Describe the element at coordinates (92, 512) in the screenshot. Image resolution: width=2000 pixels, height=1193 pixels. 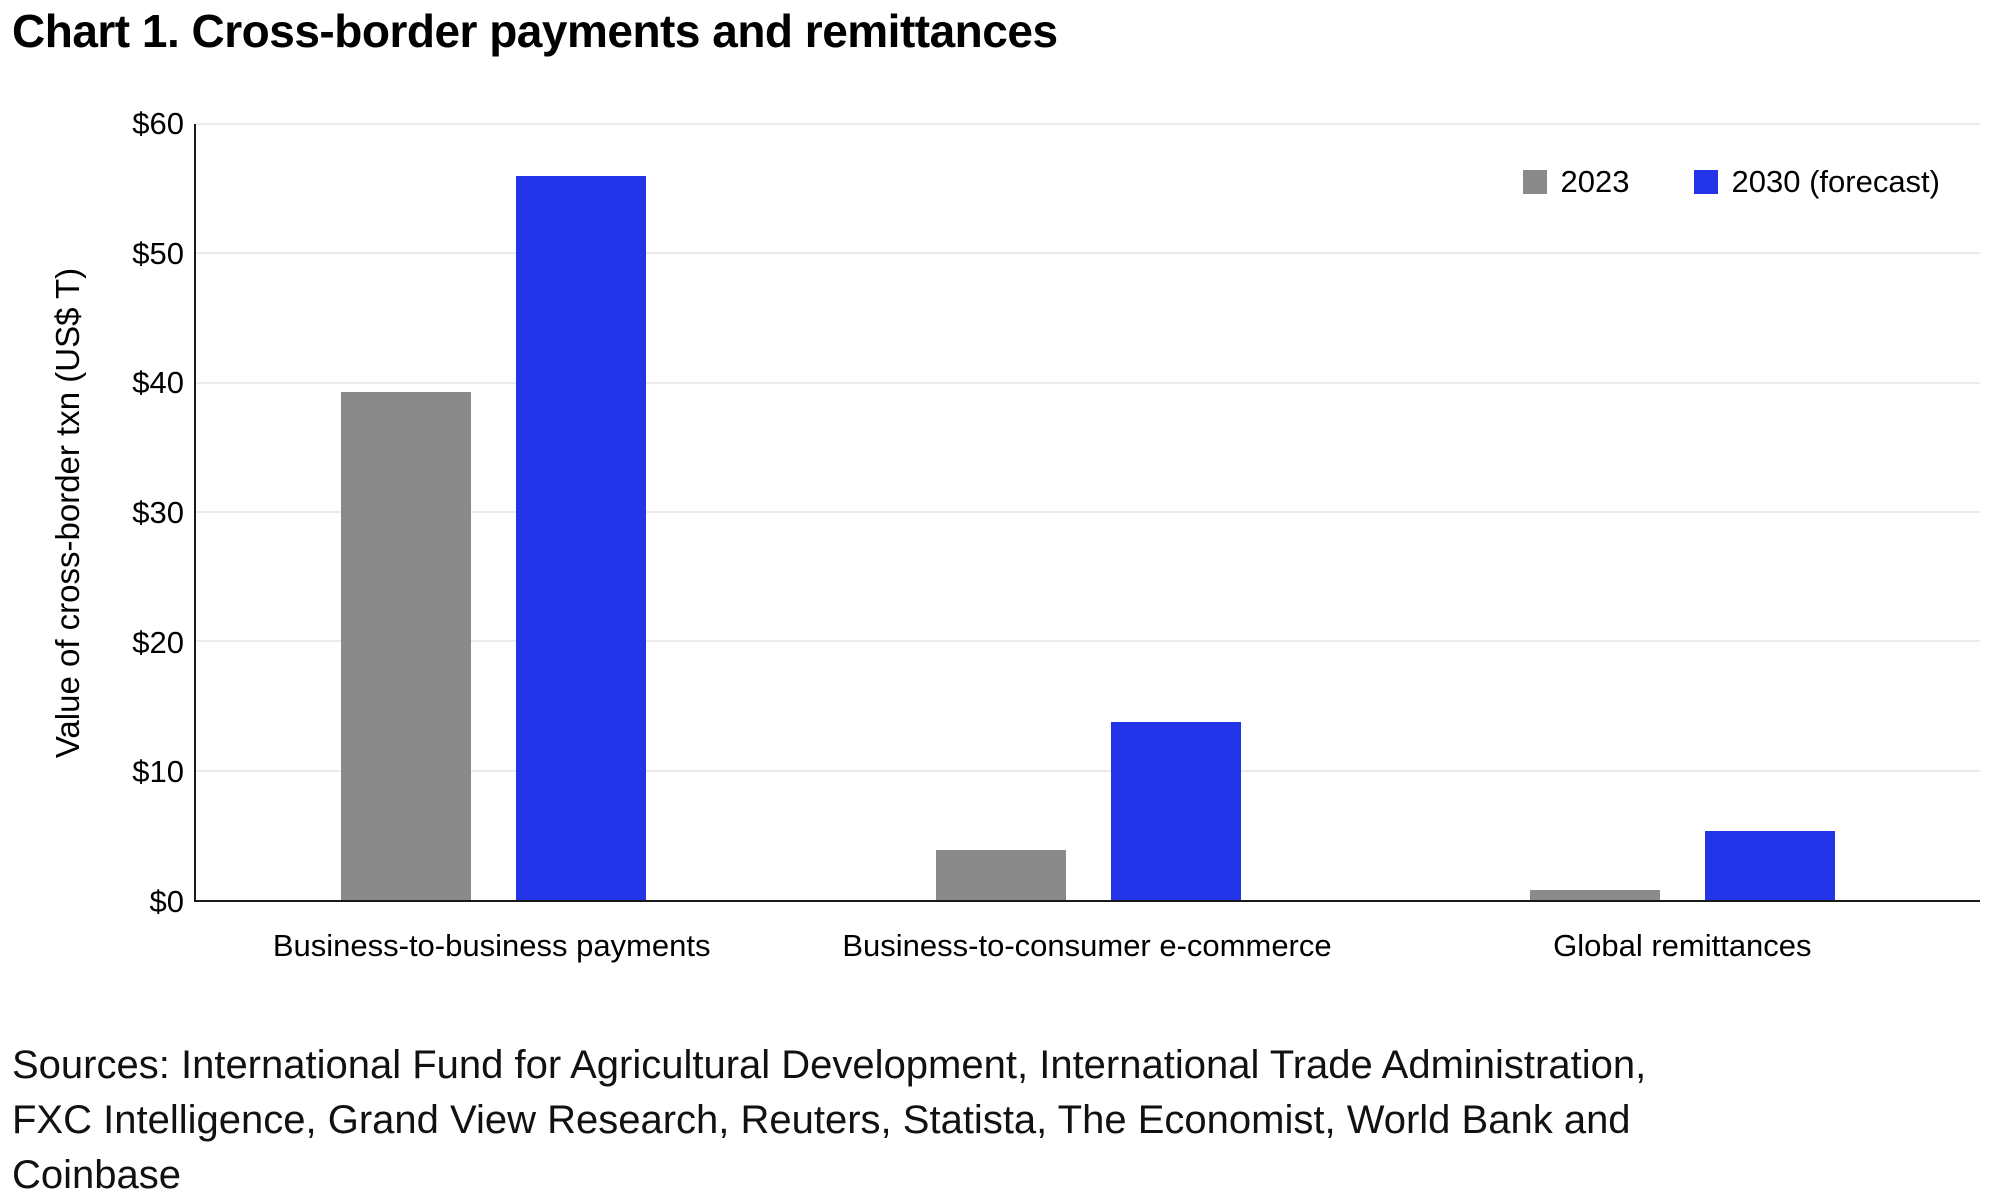
I see `y-ticks: $0 $10 $20 $30 $40 $50 $60` at that location.